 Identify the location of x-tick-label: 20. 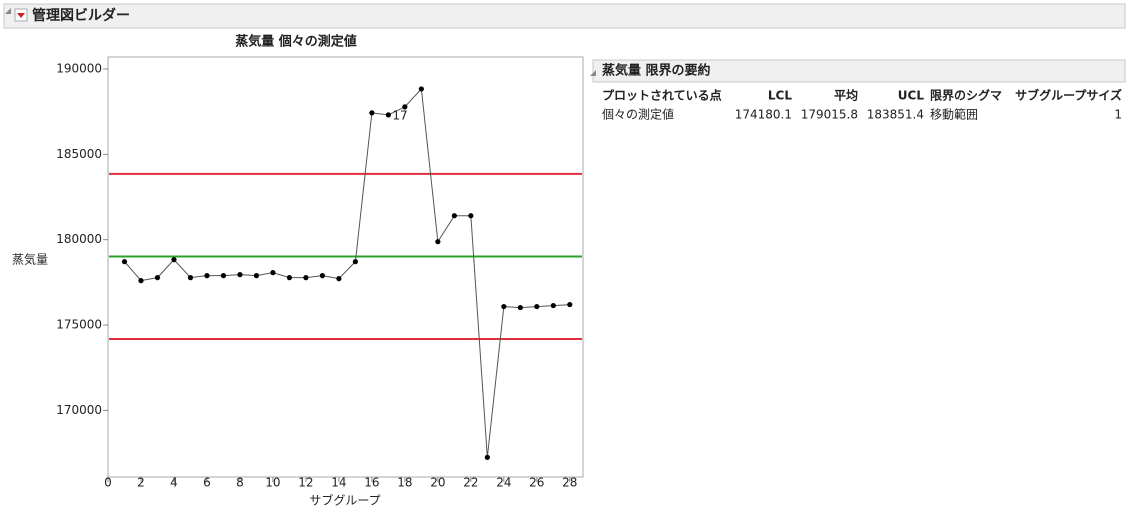
(437, 483).